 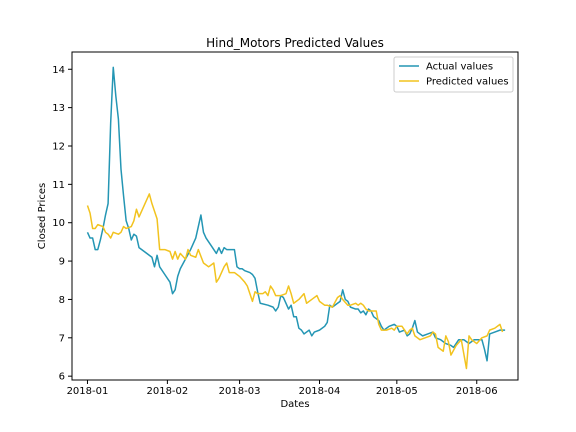 What do you see at coordinates (240, 391) in the screenshot?
I see `x-tick-label: 2018-03` at bounding box center [240, 391].